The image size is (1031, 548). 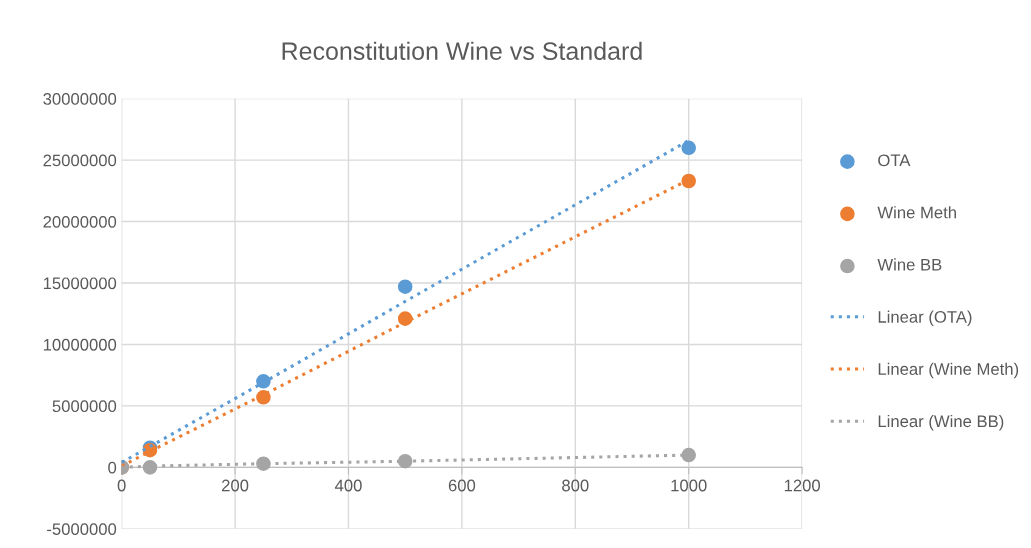 What do you see at coordinates (925, 318) in the screenshot?
I see `legend-label: Linear (OTA)` at bounding box center [925, 318].